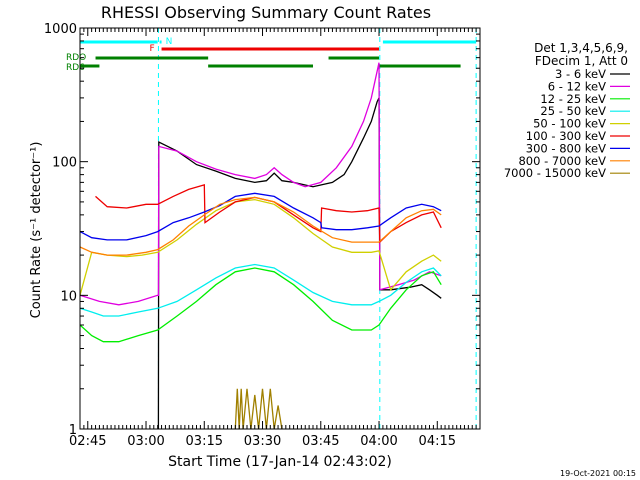  I want to click on legend-label-1: 6 - 12 keV, so click(577, 86).